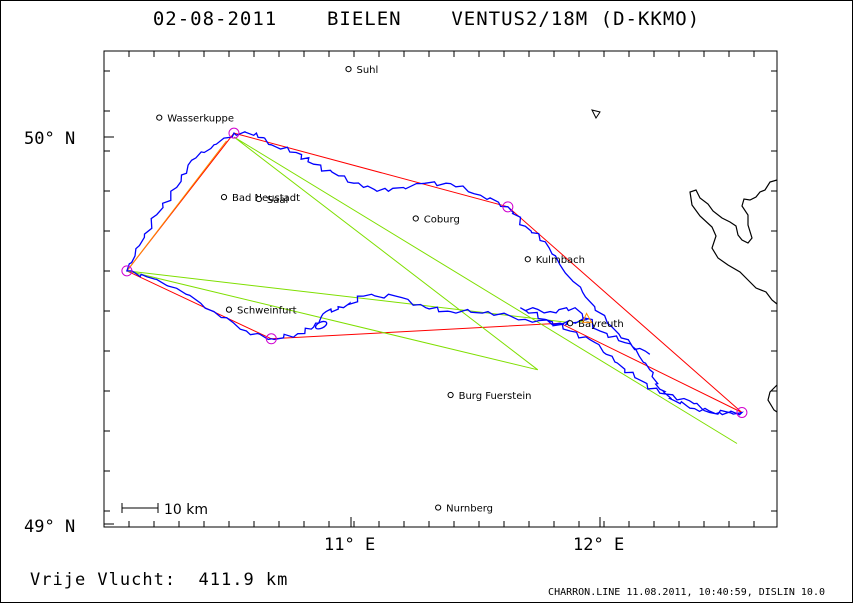  I want to click on town-label: Suhl, so click(368, 70).